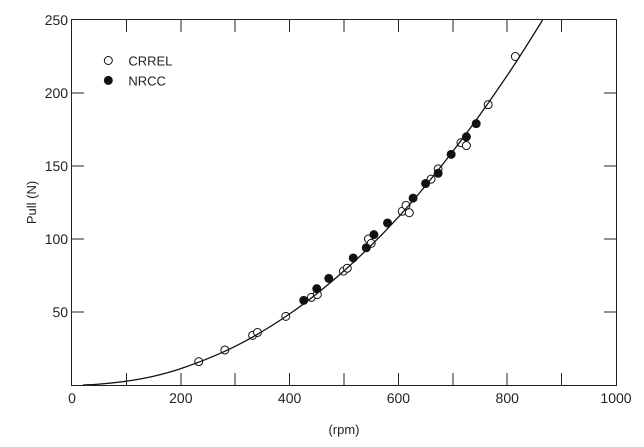 The image size is (644, 447). I want to click on y-tick-label: 100, so click(56, 238).